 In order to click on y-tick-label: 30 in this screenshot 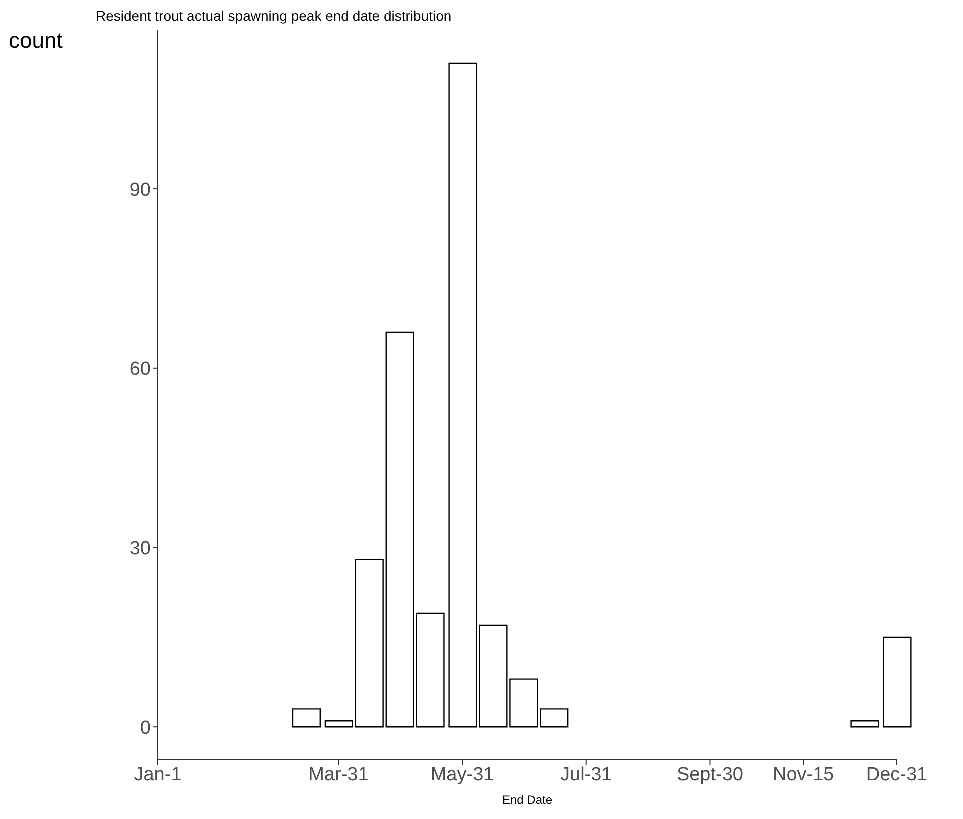, I will do `click(140, 549)`.